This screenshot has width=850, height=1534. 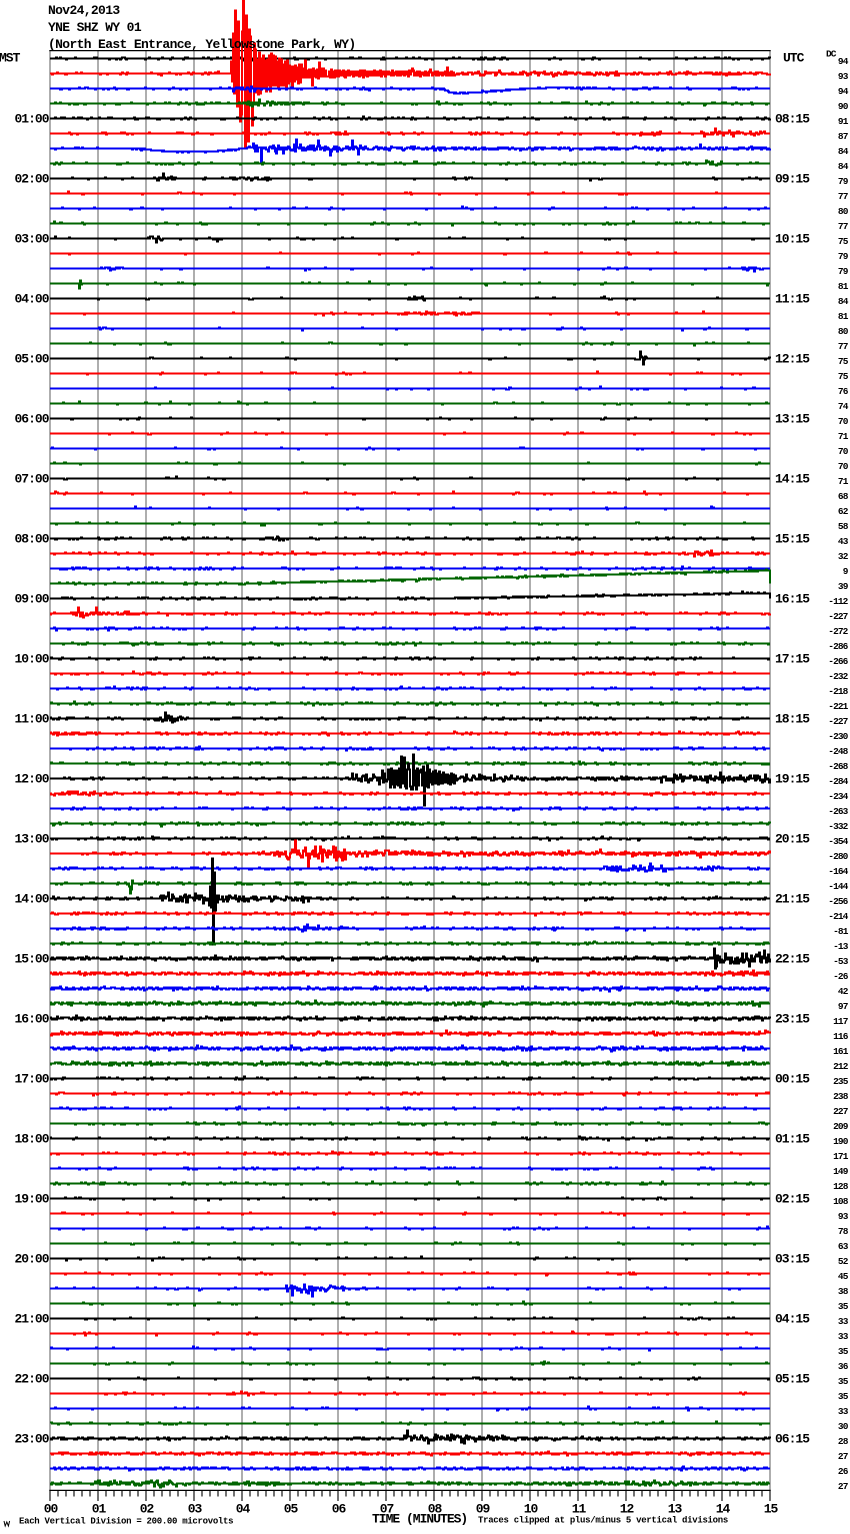 I want to click on svg-text: 190, so click(x=841, y=1141).